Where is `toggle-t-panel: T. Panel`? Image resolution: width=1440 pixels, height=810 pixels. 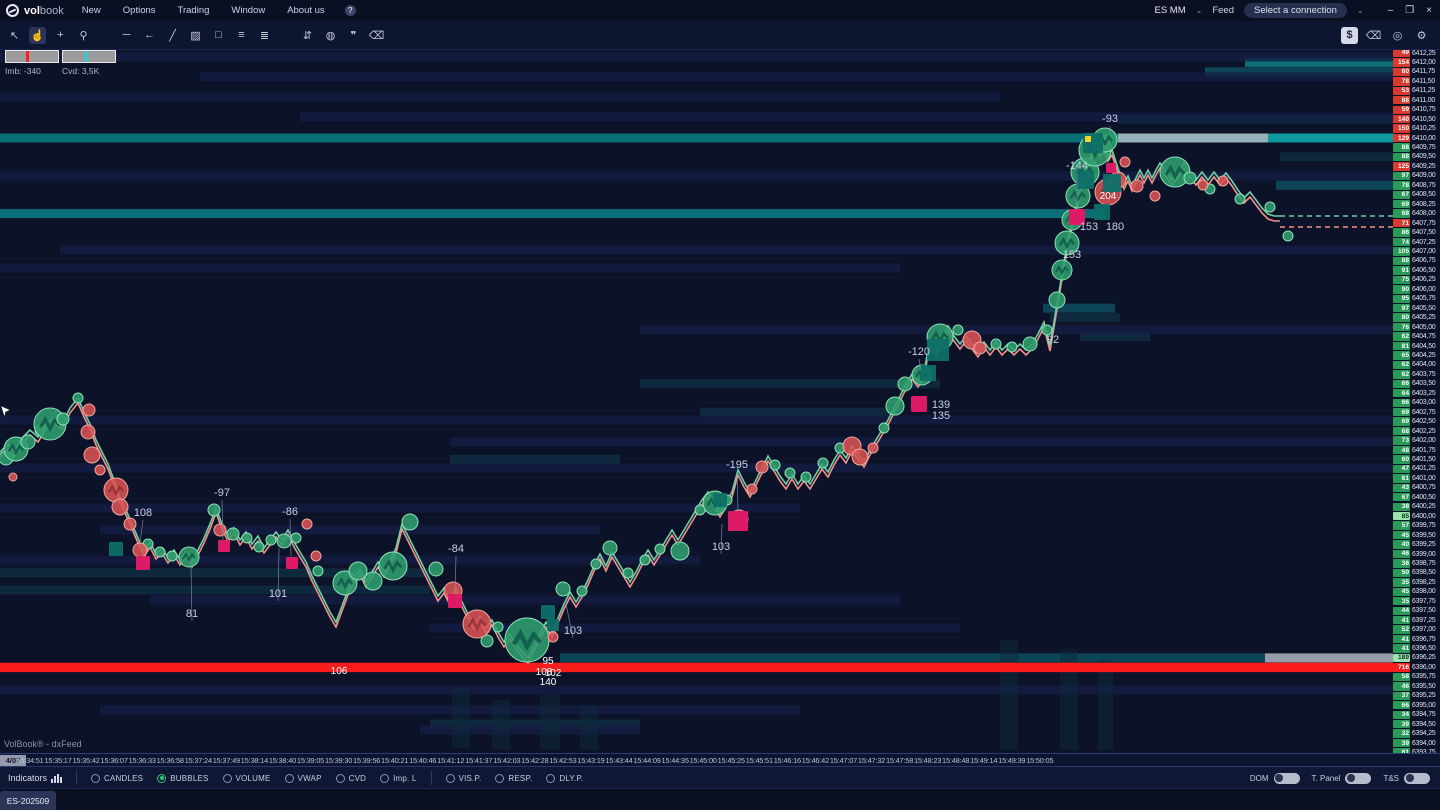
toggle-t-panel: T. Panel is located at coordinates (1342, 778).